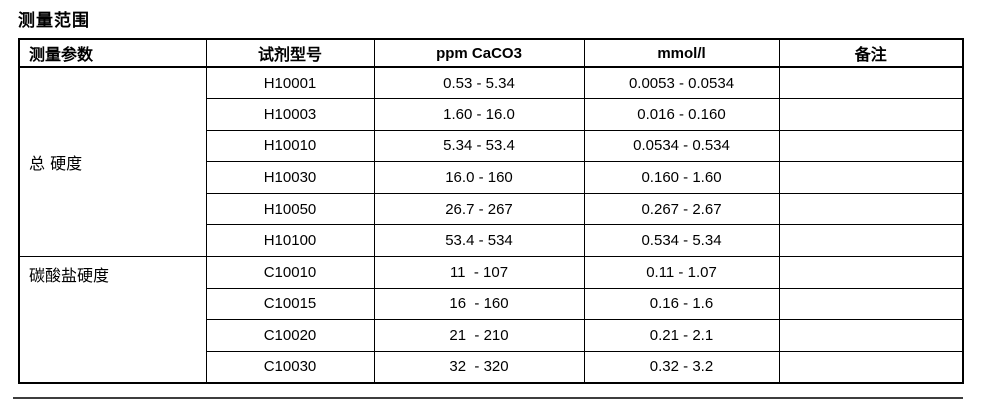  What do you see at coordinates (681, 209) in the screenshot?
I see `mmol-range-cell: 0.267 - 2.67` at bounding box center [681, 209].